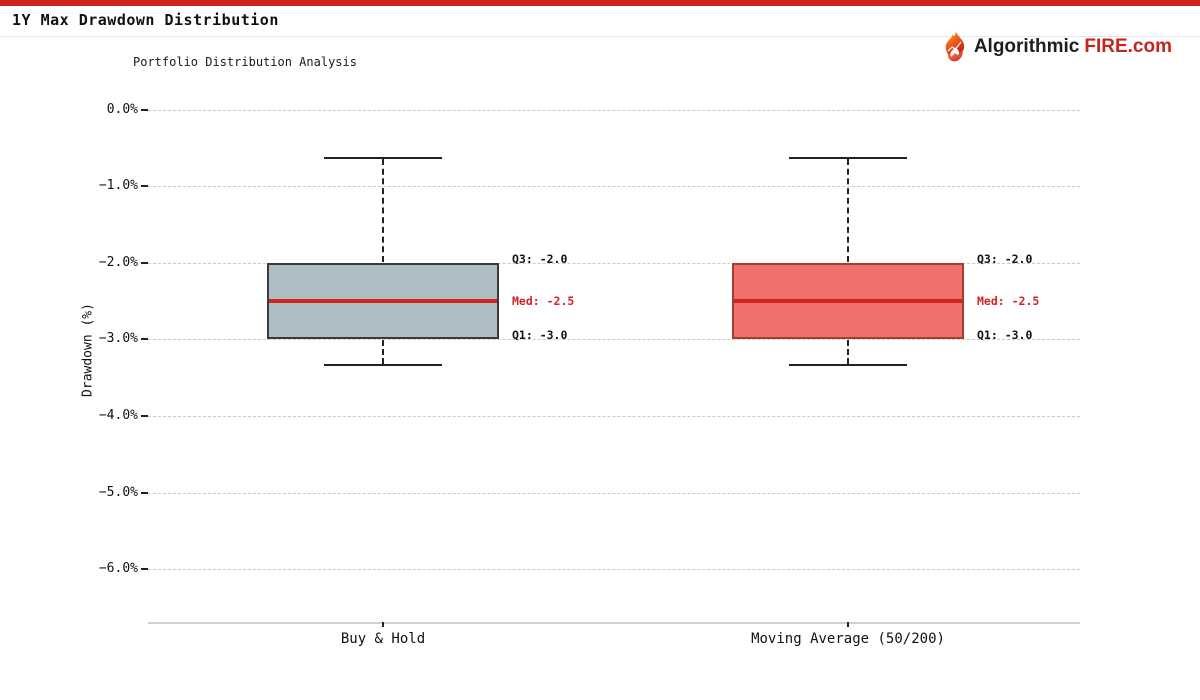 The height and width of the screenshot is (700, 1200). I want to click on brand-logo: Algorithmic FIRE.com, so click(1057, 46).